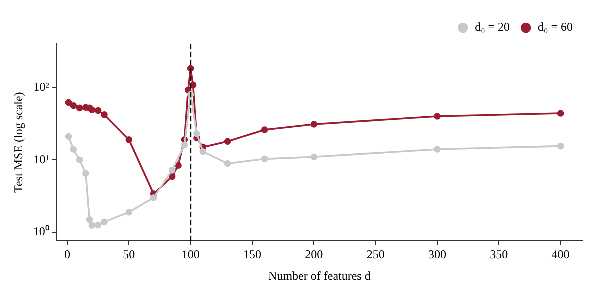  I want to click on x-tick-label: 150, so click(252, 255).